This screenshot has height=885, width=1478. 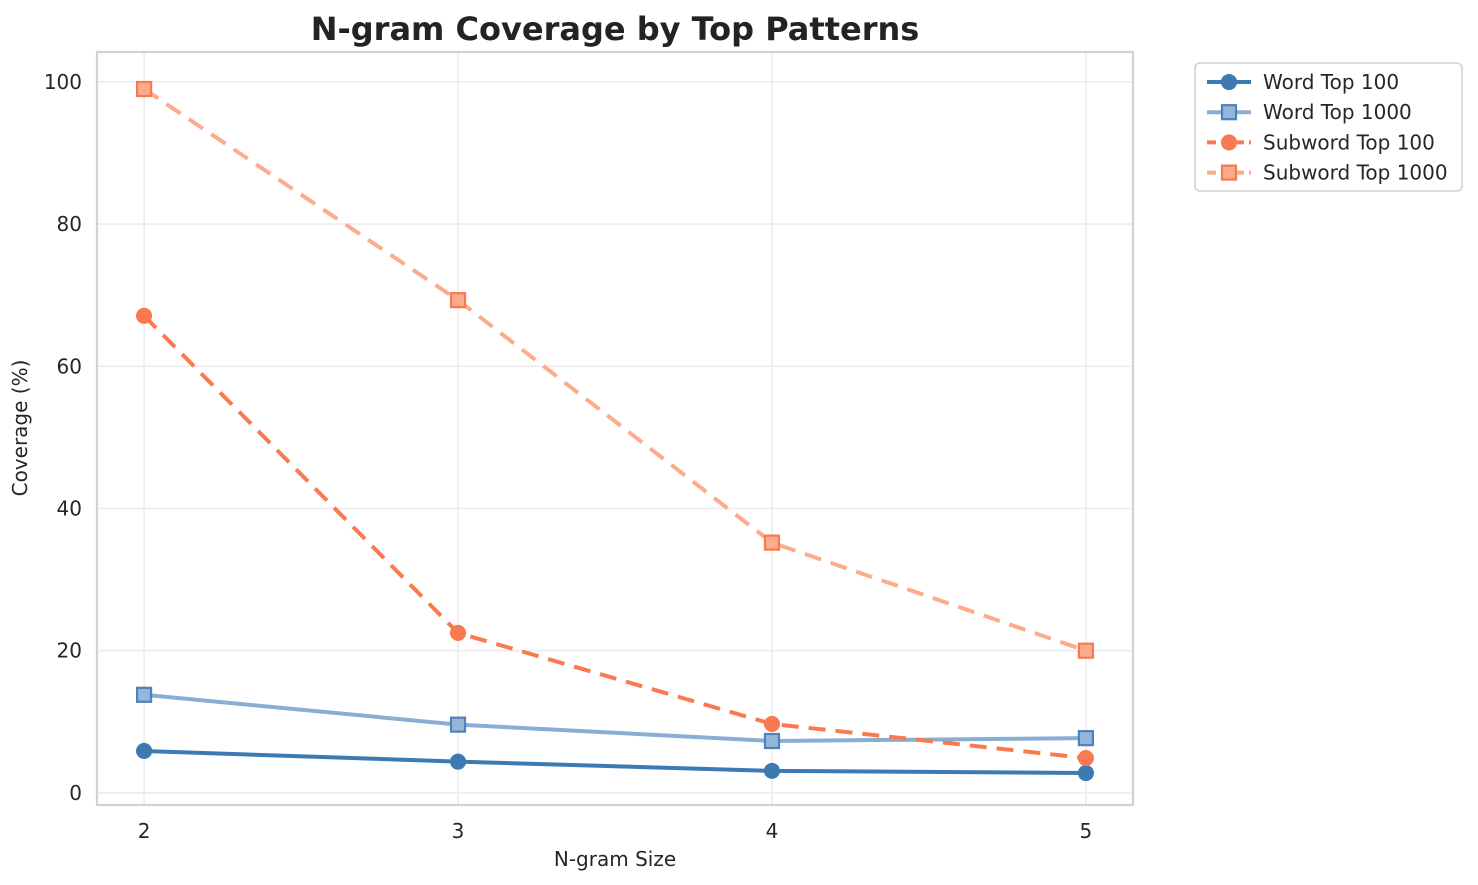 I want to click on x-tick-label: 3, so click(x=458, y=831).